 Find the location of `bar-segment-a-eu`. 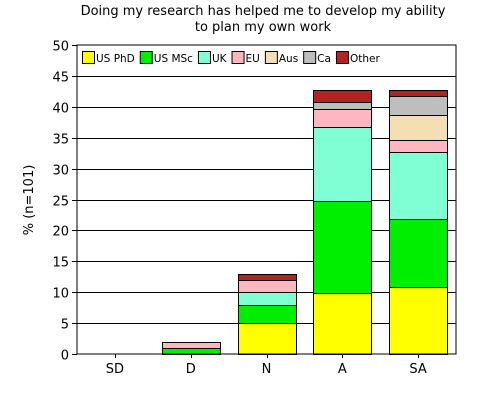

bar-segment-a-eu is located at coordinates (342, 118).